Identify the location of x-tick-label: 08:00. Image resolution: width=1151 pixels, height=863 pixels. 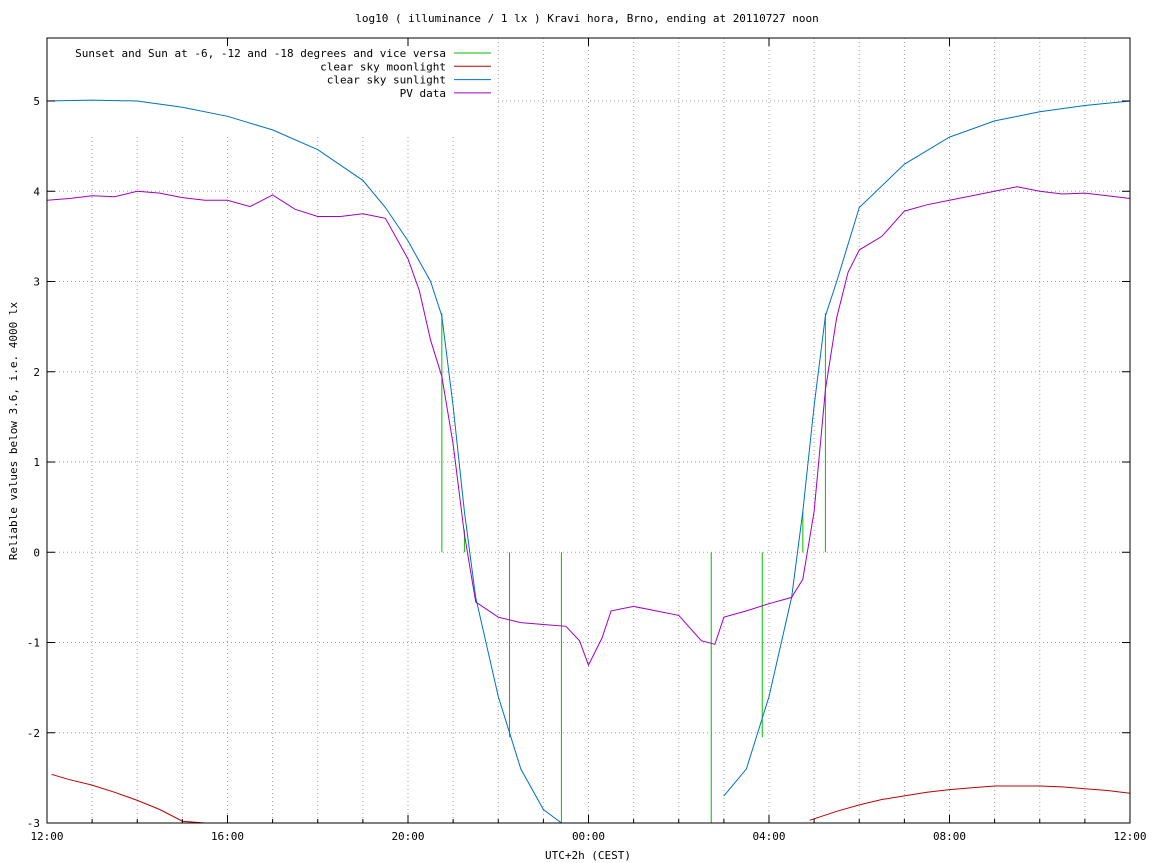
(949, 836).